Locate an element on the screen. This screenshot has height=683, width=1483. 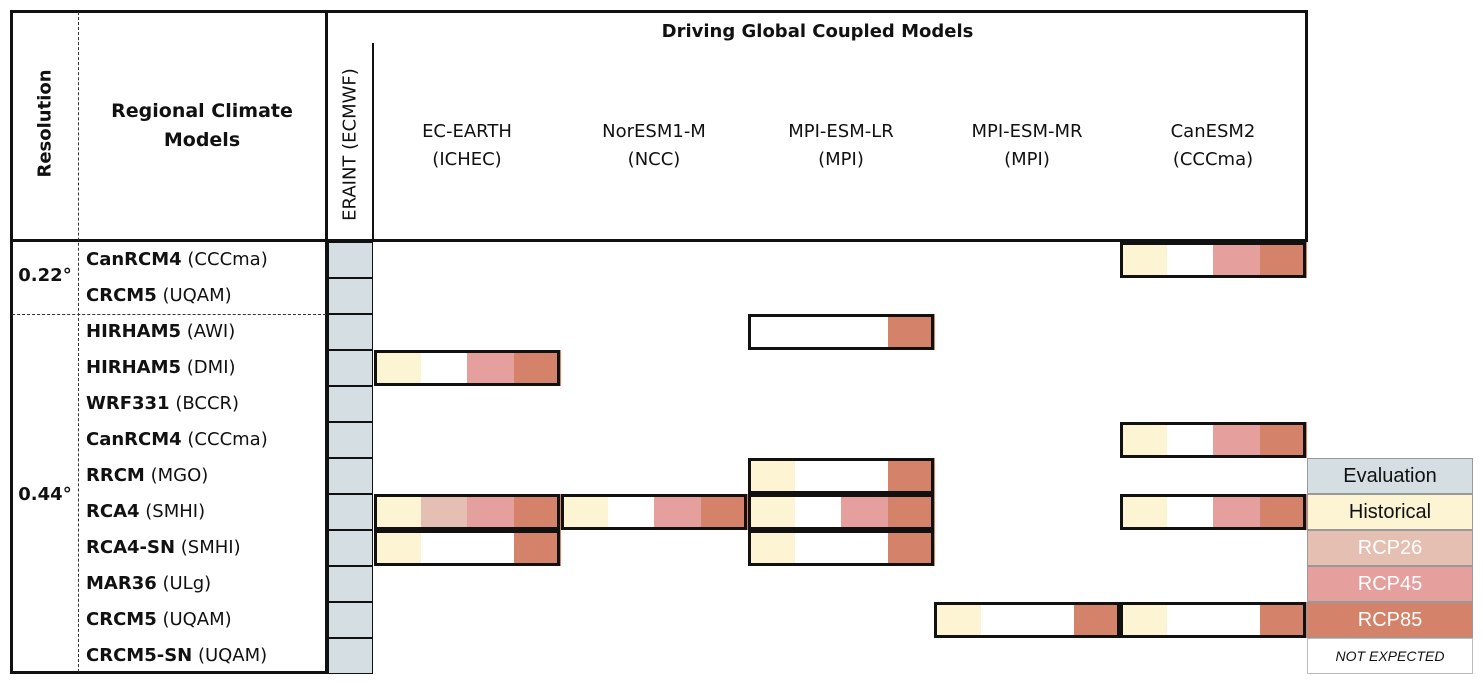
gcm-name: EC-EARTH is located at coordinates (467, 131).